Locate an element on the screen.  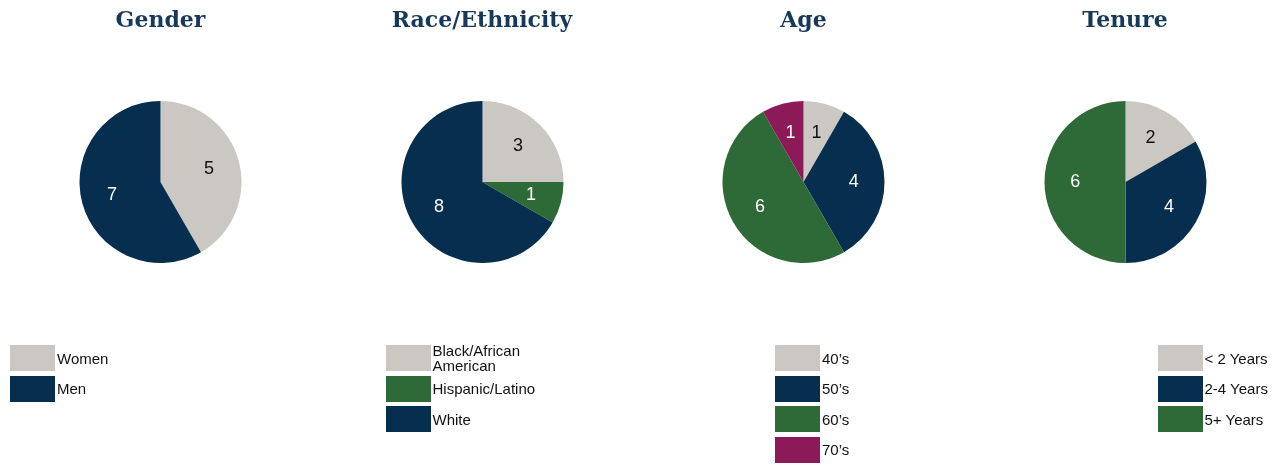
legend-label: 40’s is located at coordinates (836, 358).